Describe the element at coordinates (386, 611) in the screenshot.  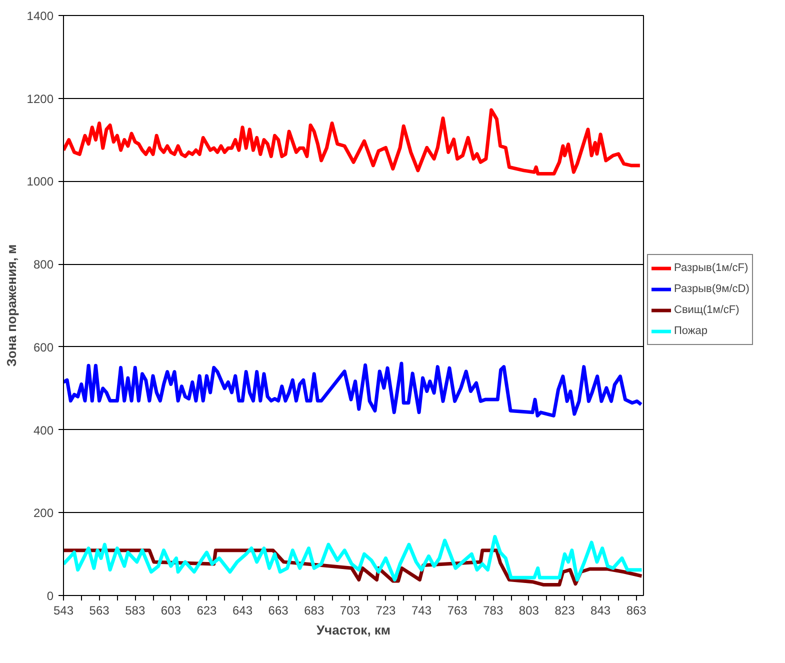
I see `x-tick-label: 723` at that location.